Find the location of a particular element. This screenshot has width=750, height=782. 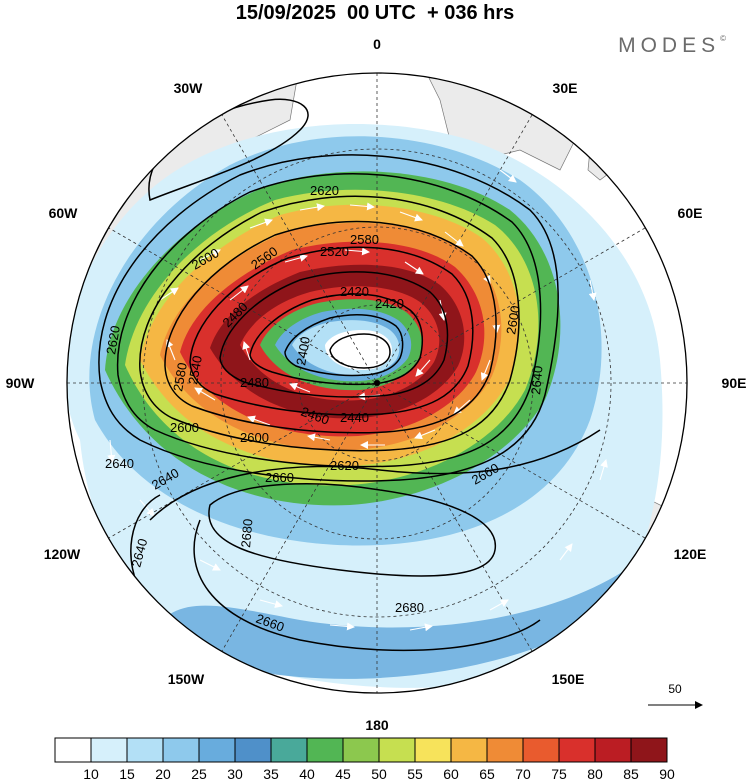

modes-logo: MODES© is located at coordinates (672, 45).